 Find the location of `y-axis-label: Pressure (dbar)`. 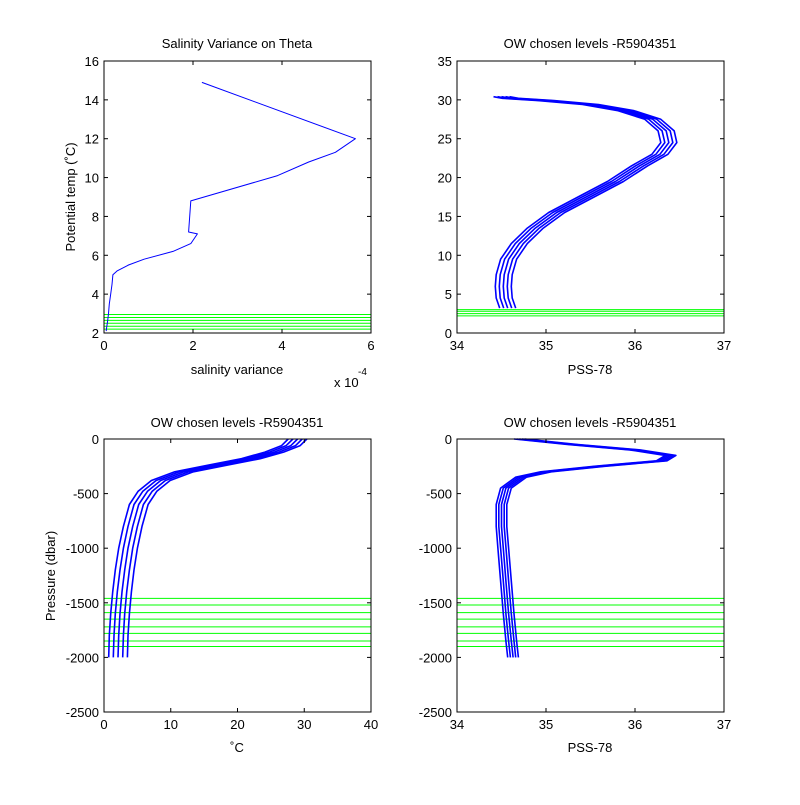

y-axis-label: Pressure (dbar) is located at coordinates (50, 576).